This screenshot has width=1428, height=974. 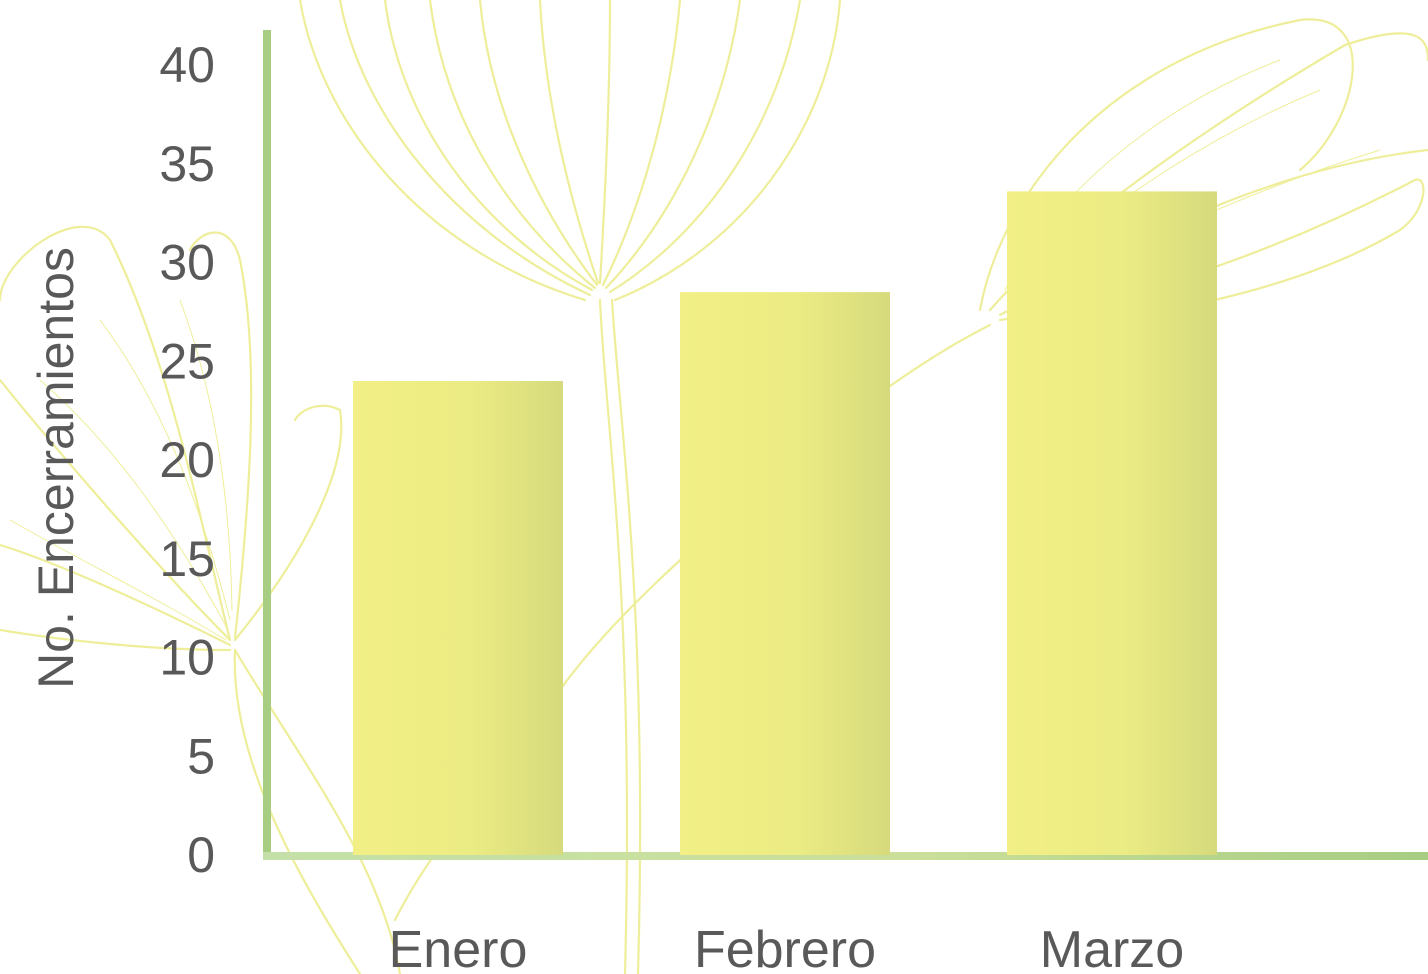 What do you see at coordinates (785, 573) in the screenshot?
I see `bar-febrero` at bounding box center [785, 573].